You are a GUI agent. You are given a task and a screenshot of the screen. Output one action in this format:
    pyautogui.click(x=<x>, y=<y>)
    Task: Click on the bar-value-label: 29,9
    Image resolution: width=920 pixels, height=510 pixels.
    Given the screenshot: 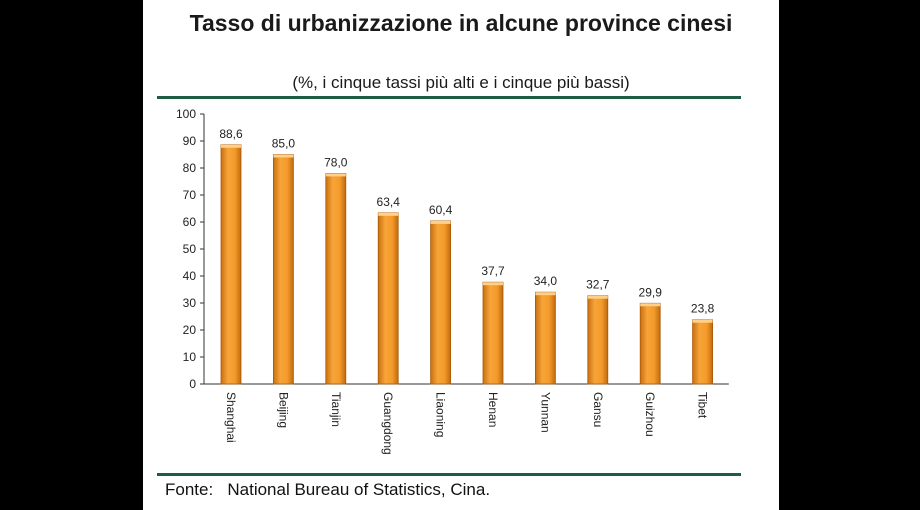 What is the action you would take?
    pyautogui.click(x=651, y=292)
    